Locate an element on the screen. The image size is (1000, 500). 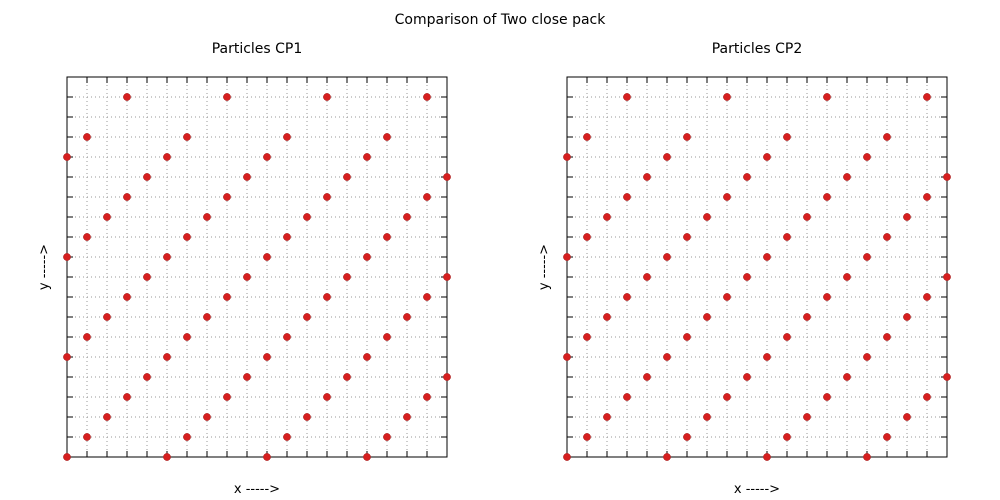
x-axis-label-cp1: x -----> is located at coordinates (257, 489).